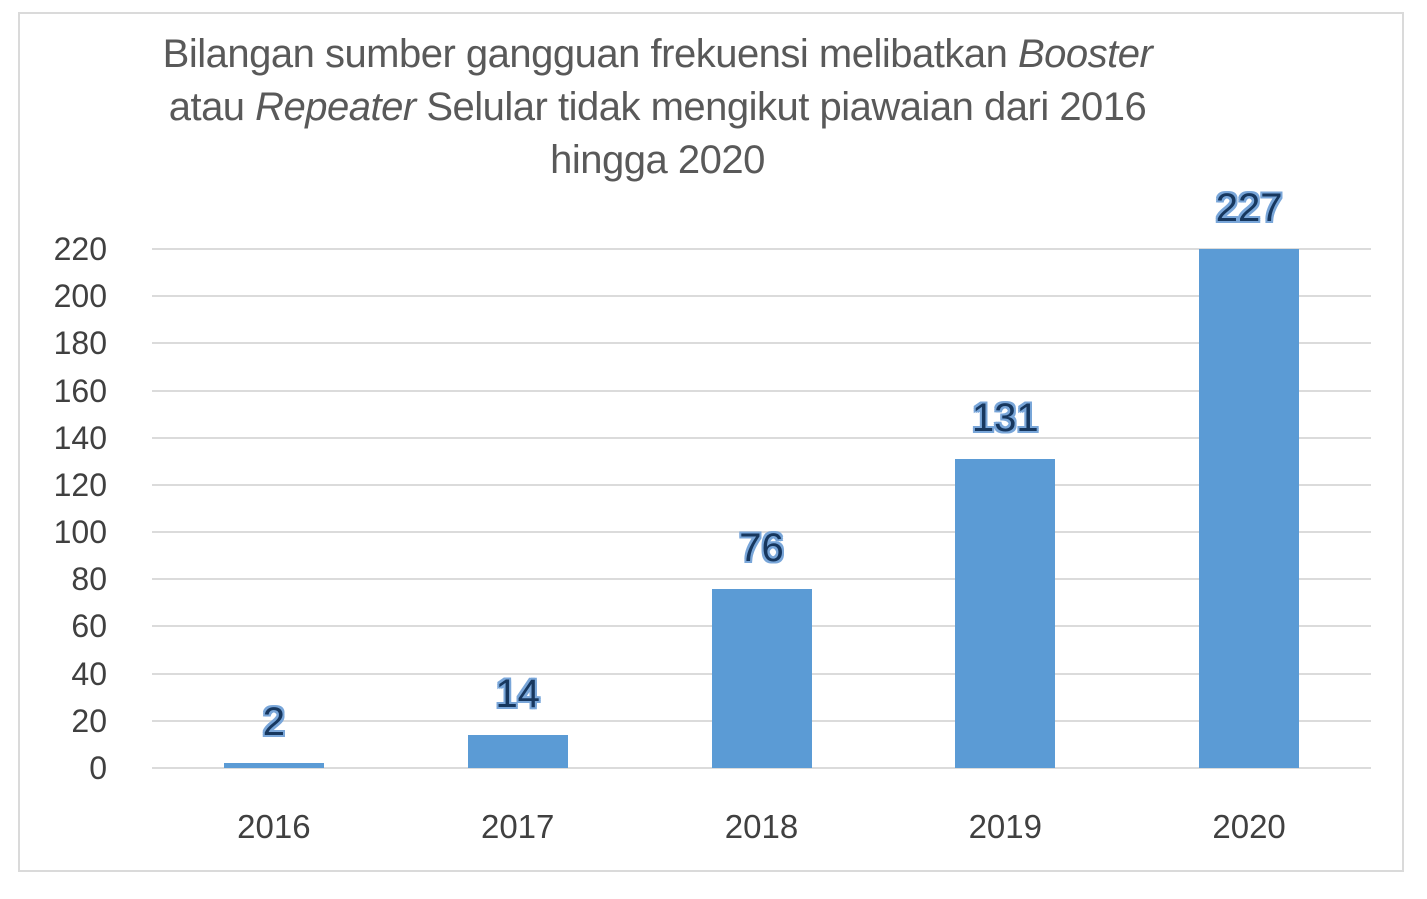 The height and width of the screenshot is (899, 1427). Describe the element at coordinates (657, 160) in the screenshot. I see `chart-title-line-3: hingga 2020` at that location.